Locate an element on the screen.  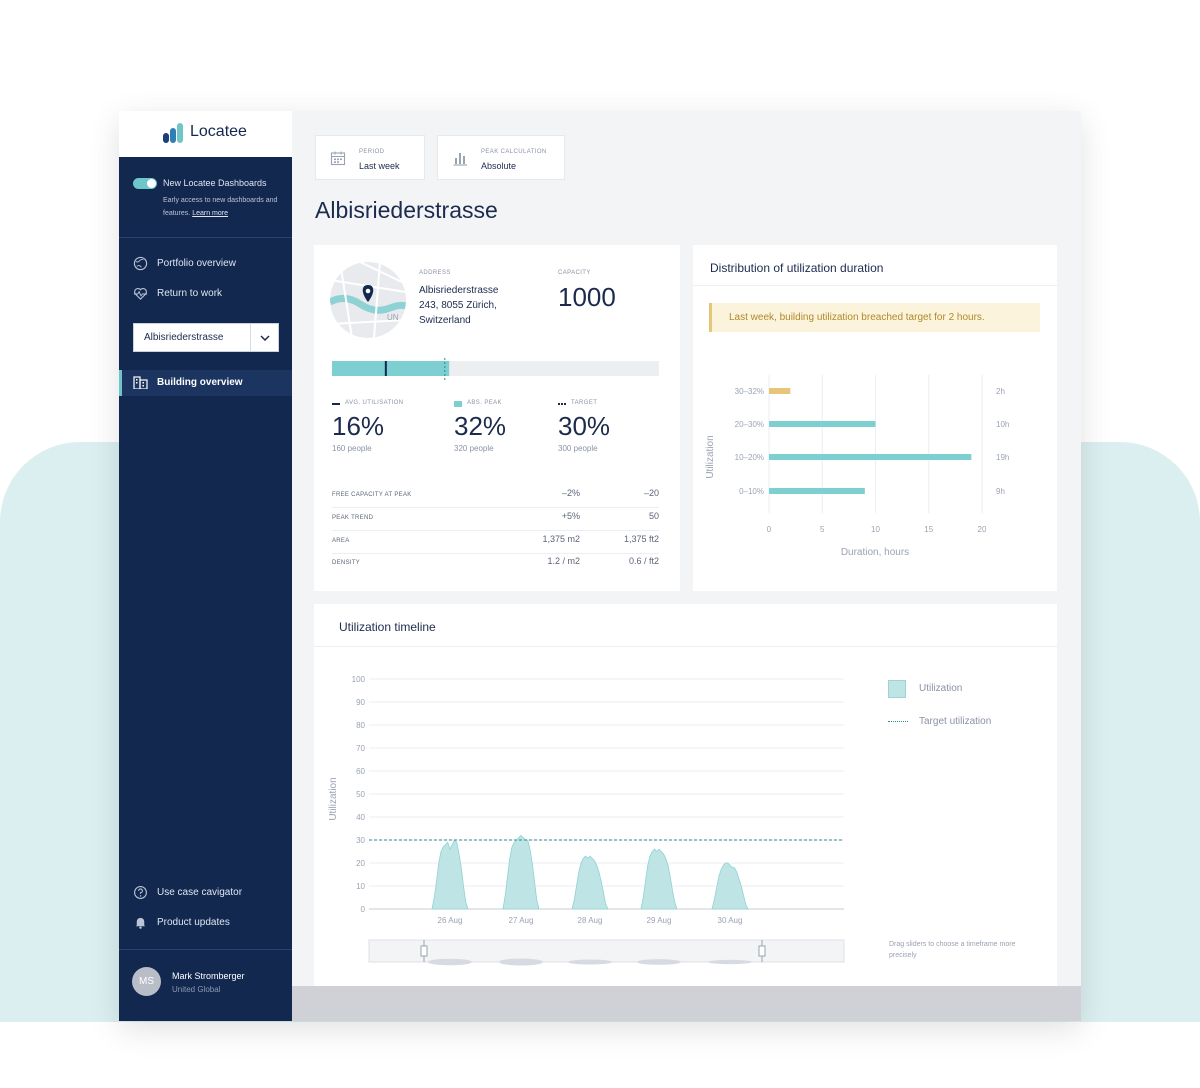
kpi-sub: 160 people is located at coordinates (352, 448).